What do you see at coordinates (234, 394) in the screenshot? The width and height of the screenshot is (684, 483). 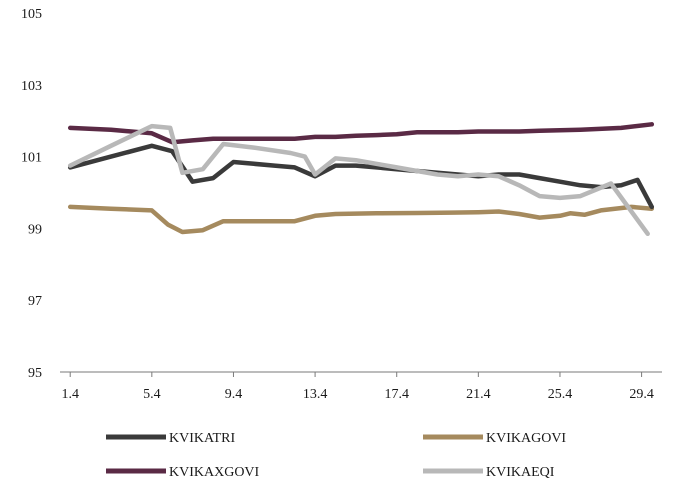 I see `x-tick-label: 9.4` at bounding box center [234, 394].